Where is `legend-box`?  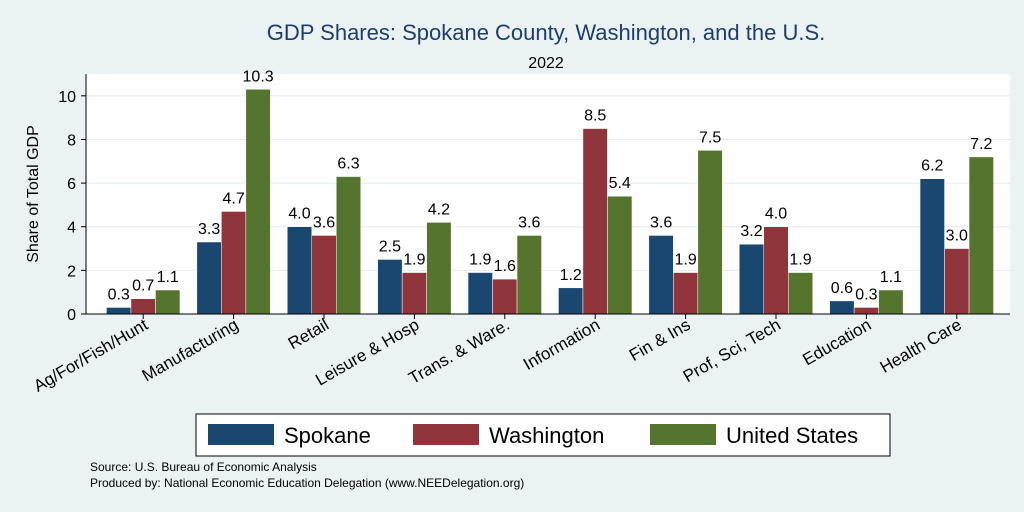
legend-box is located at coordinates (543, 435).